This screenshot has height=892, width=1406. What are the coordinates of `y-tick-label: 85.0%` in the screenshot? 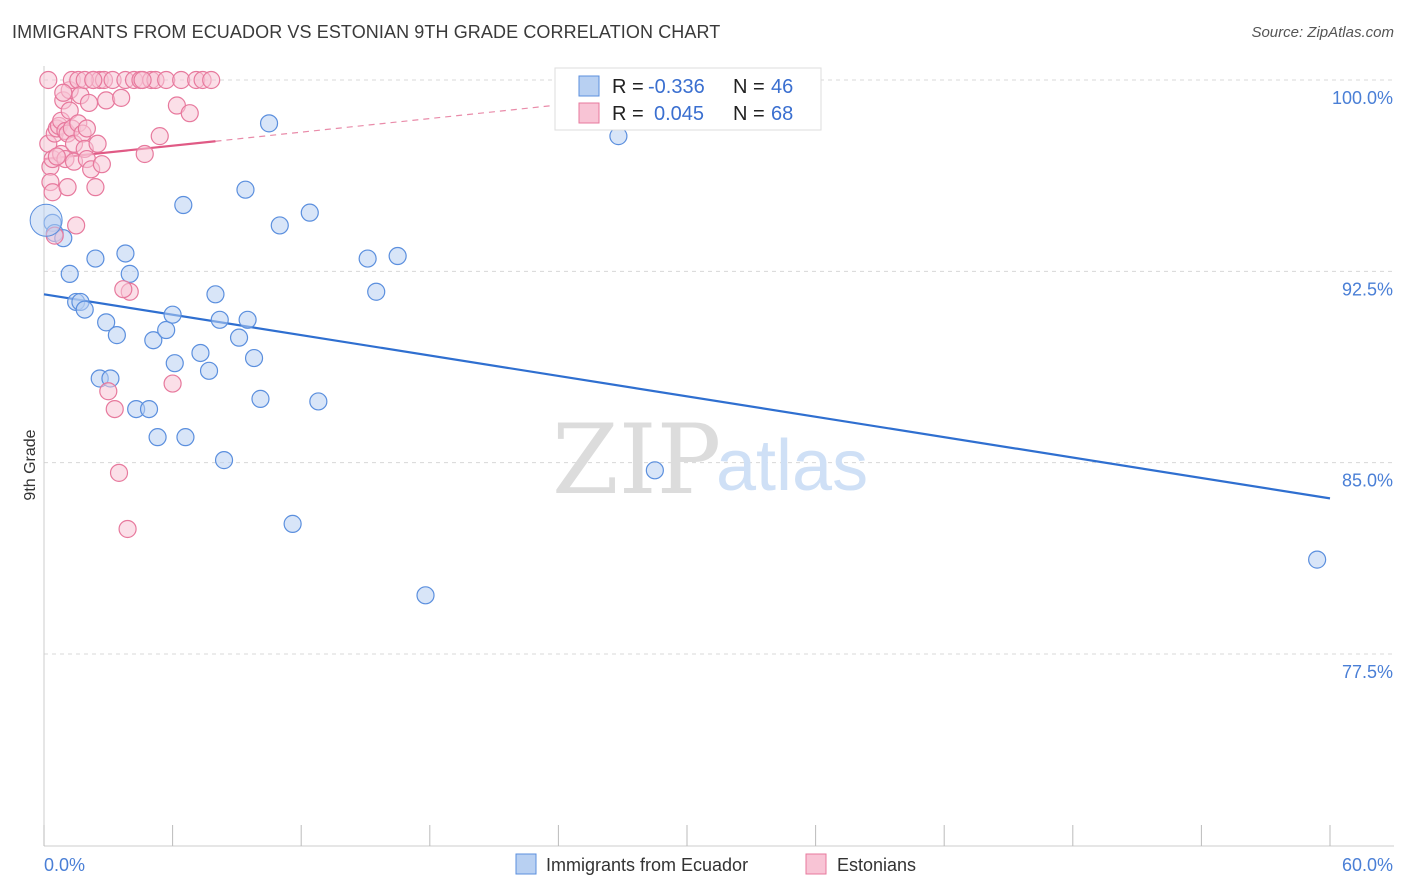 It's located at (1367, 481).